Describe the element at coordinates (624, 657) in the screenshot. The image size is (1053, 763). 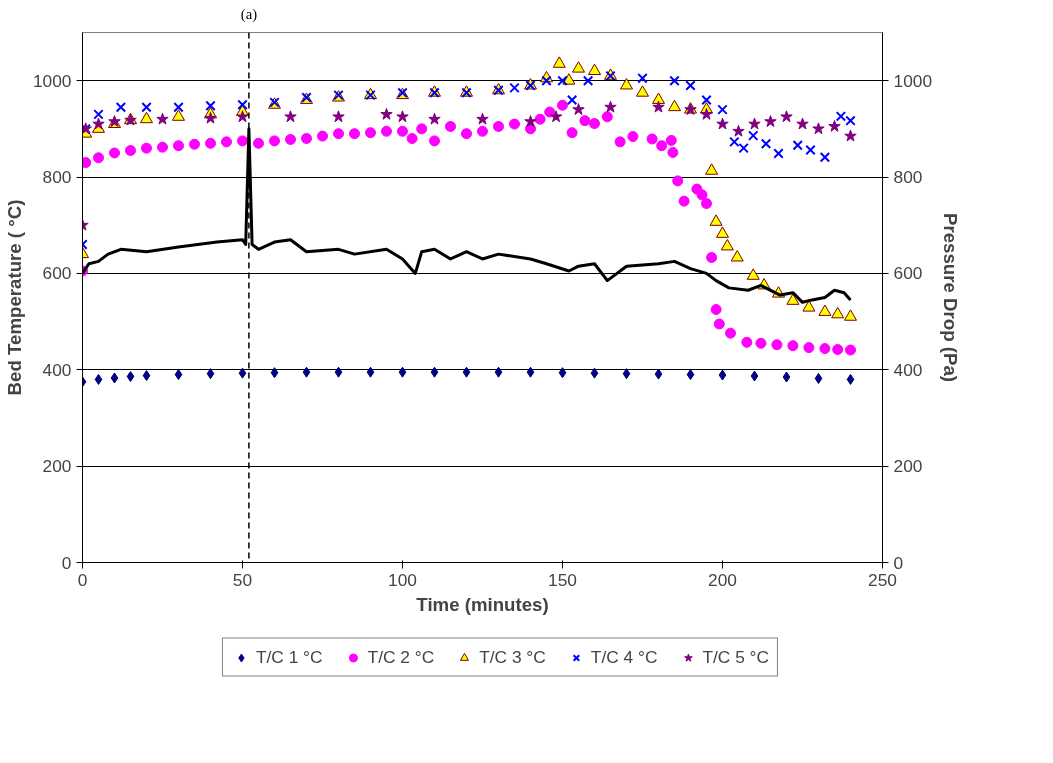
I see `legend-label: T/C 4 °C` at that location.